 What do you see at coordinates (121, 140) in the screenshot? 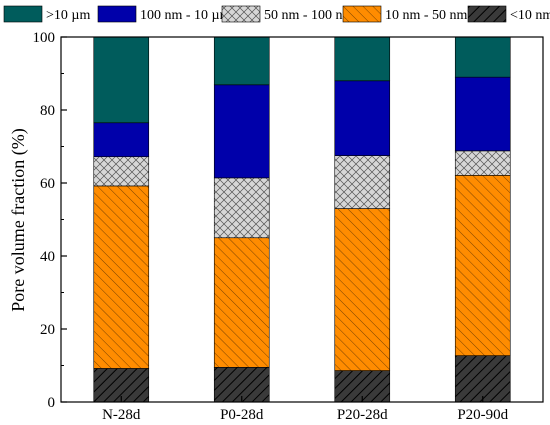
I see `bar-n-28d-100-nm-10-um` at bounding box center [121, 140].